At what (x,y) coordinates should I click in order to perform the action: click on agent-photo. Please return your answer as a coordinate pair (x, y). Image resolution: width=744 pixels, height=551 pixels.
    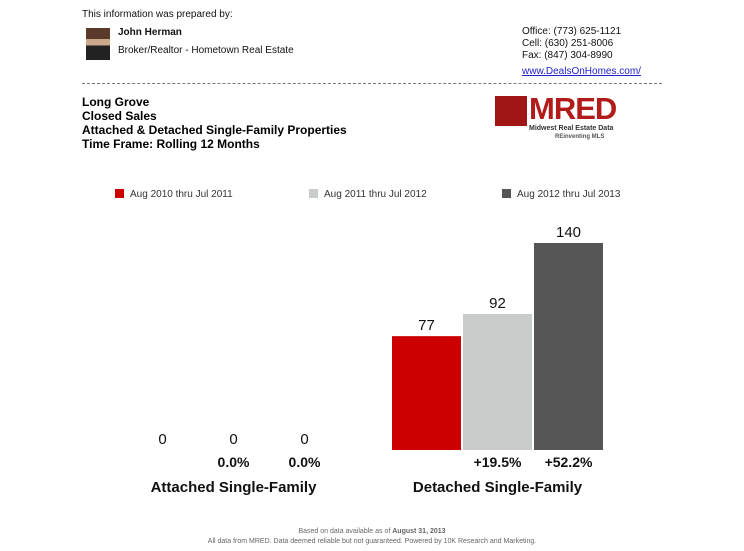
    Looking at the image, I should click on (98, 44).